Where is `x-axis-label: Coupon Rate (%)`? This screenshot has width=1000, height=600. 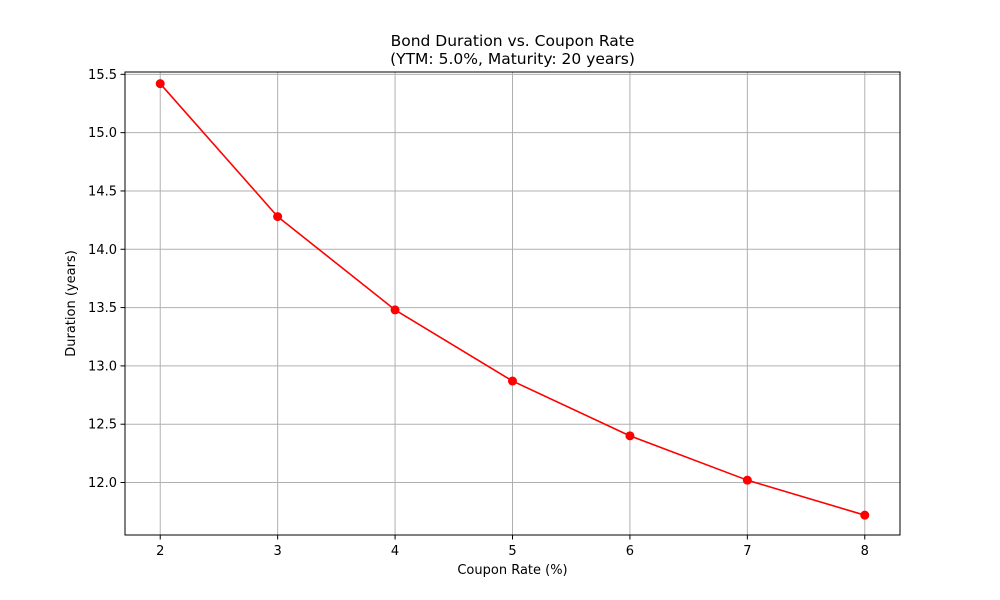 x-axis-label: Coupon Rate (%) is located at coordinates (512, 570).